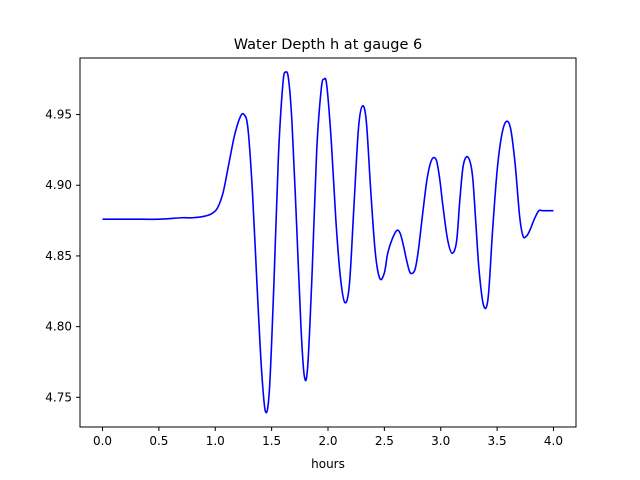  What do you see at coordinates (328, 464) in the screenshot?
I see `x-axis-label: hours` at bounding box center [328, 464].